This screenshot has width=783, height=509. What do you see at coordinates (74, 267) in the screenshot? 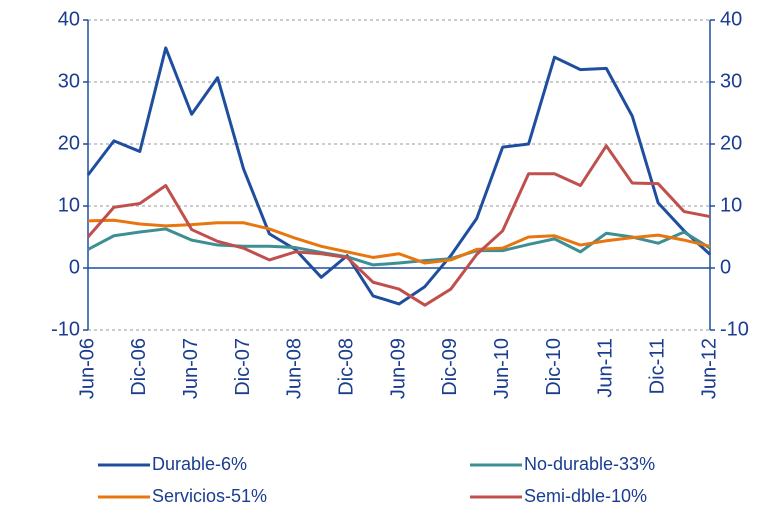
I see `y-tick-label: 0` at bounding box center [74, 267].